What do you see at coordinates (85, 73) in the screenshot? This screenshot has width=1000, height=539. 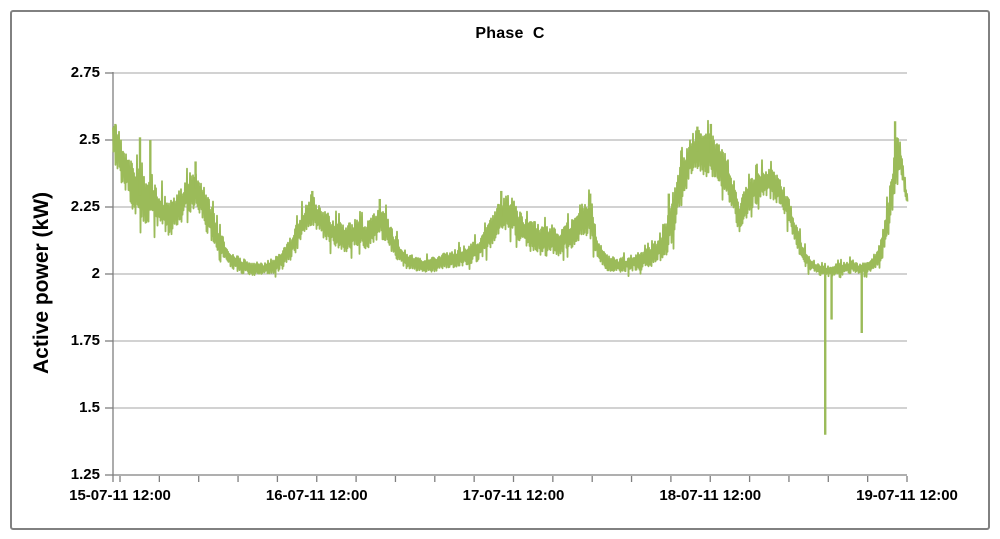 I see `y-tick-label: 2.75` at bounding box center [85, 73].